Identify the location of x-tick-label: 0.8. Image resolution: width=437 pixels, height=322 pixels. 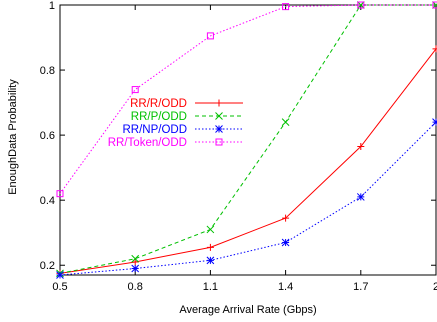
(135, 287).